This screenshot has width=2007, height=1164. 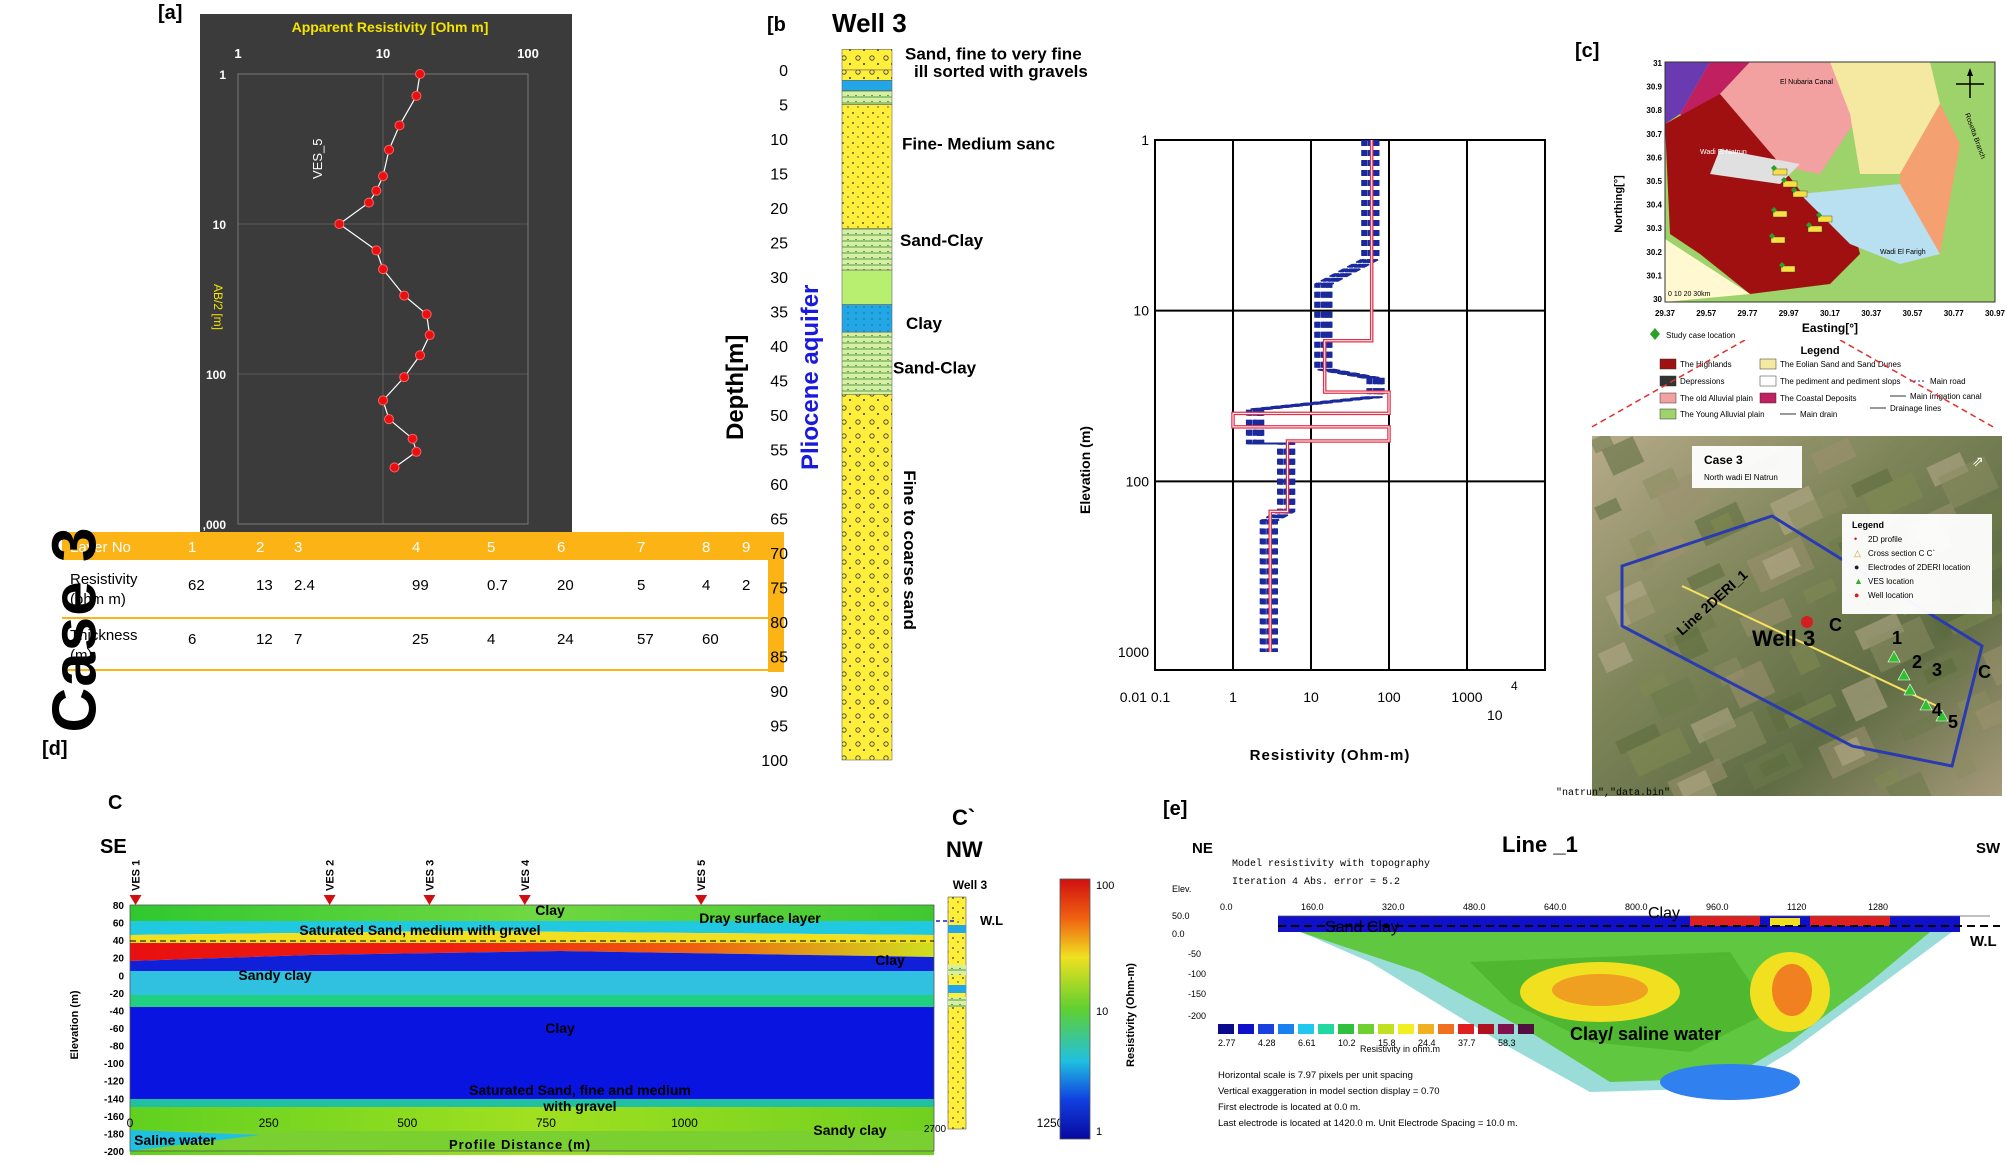 What do you see at coordinates (783, 71) in the screenshot?
I see `panel-b-depth-tick: 0` at bounding box center [783, 71].